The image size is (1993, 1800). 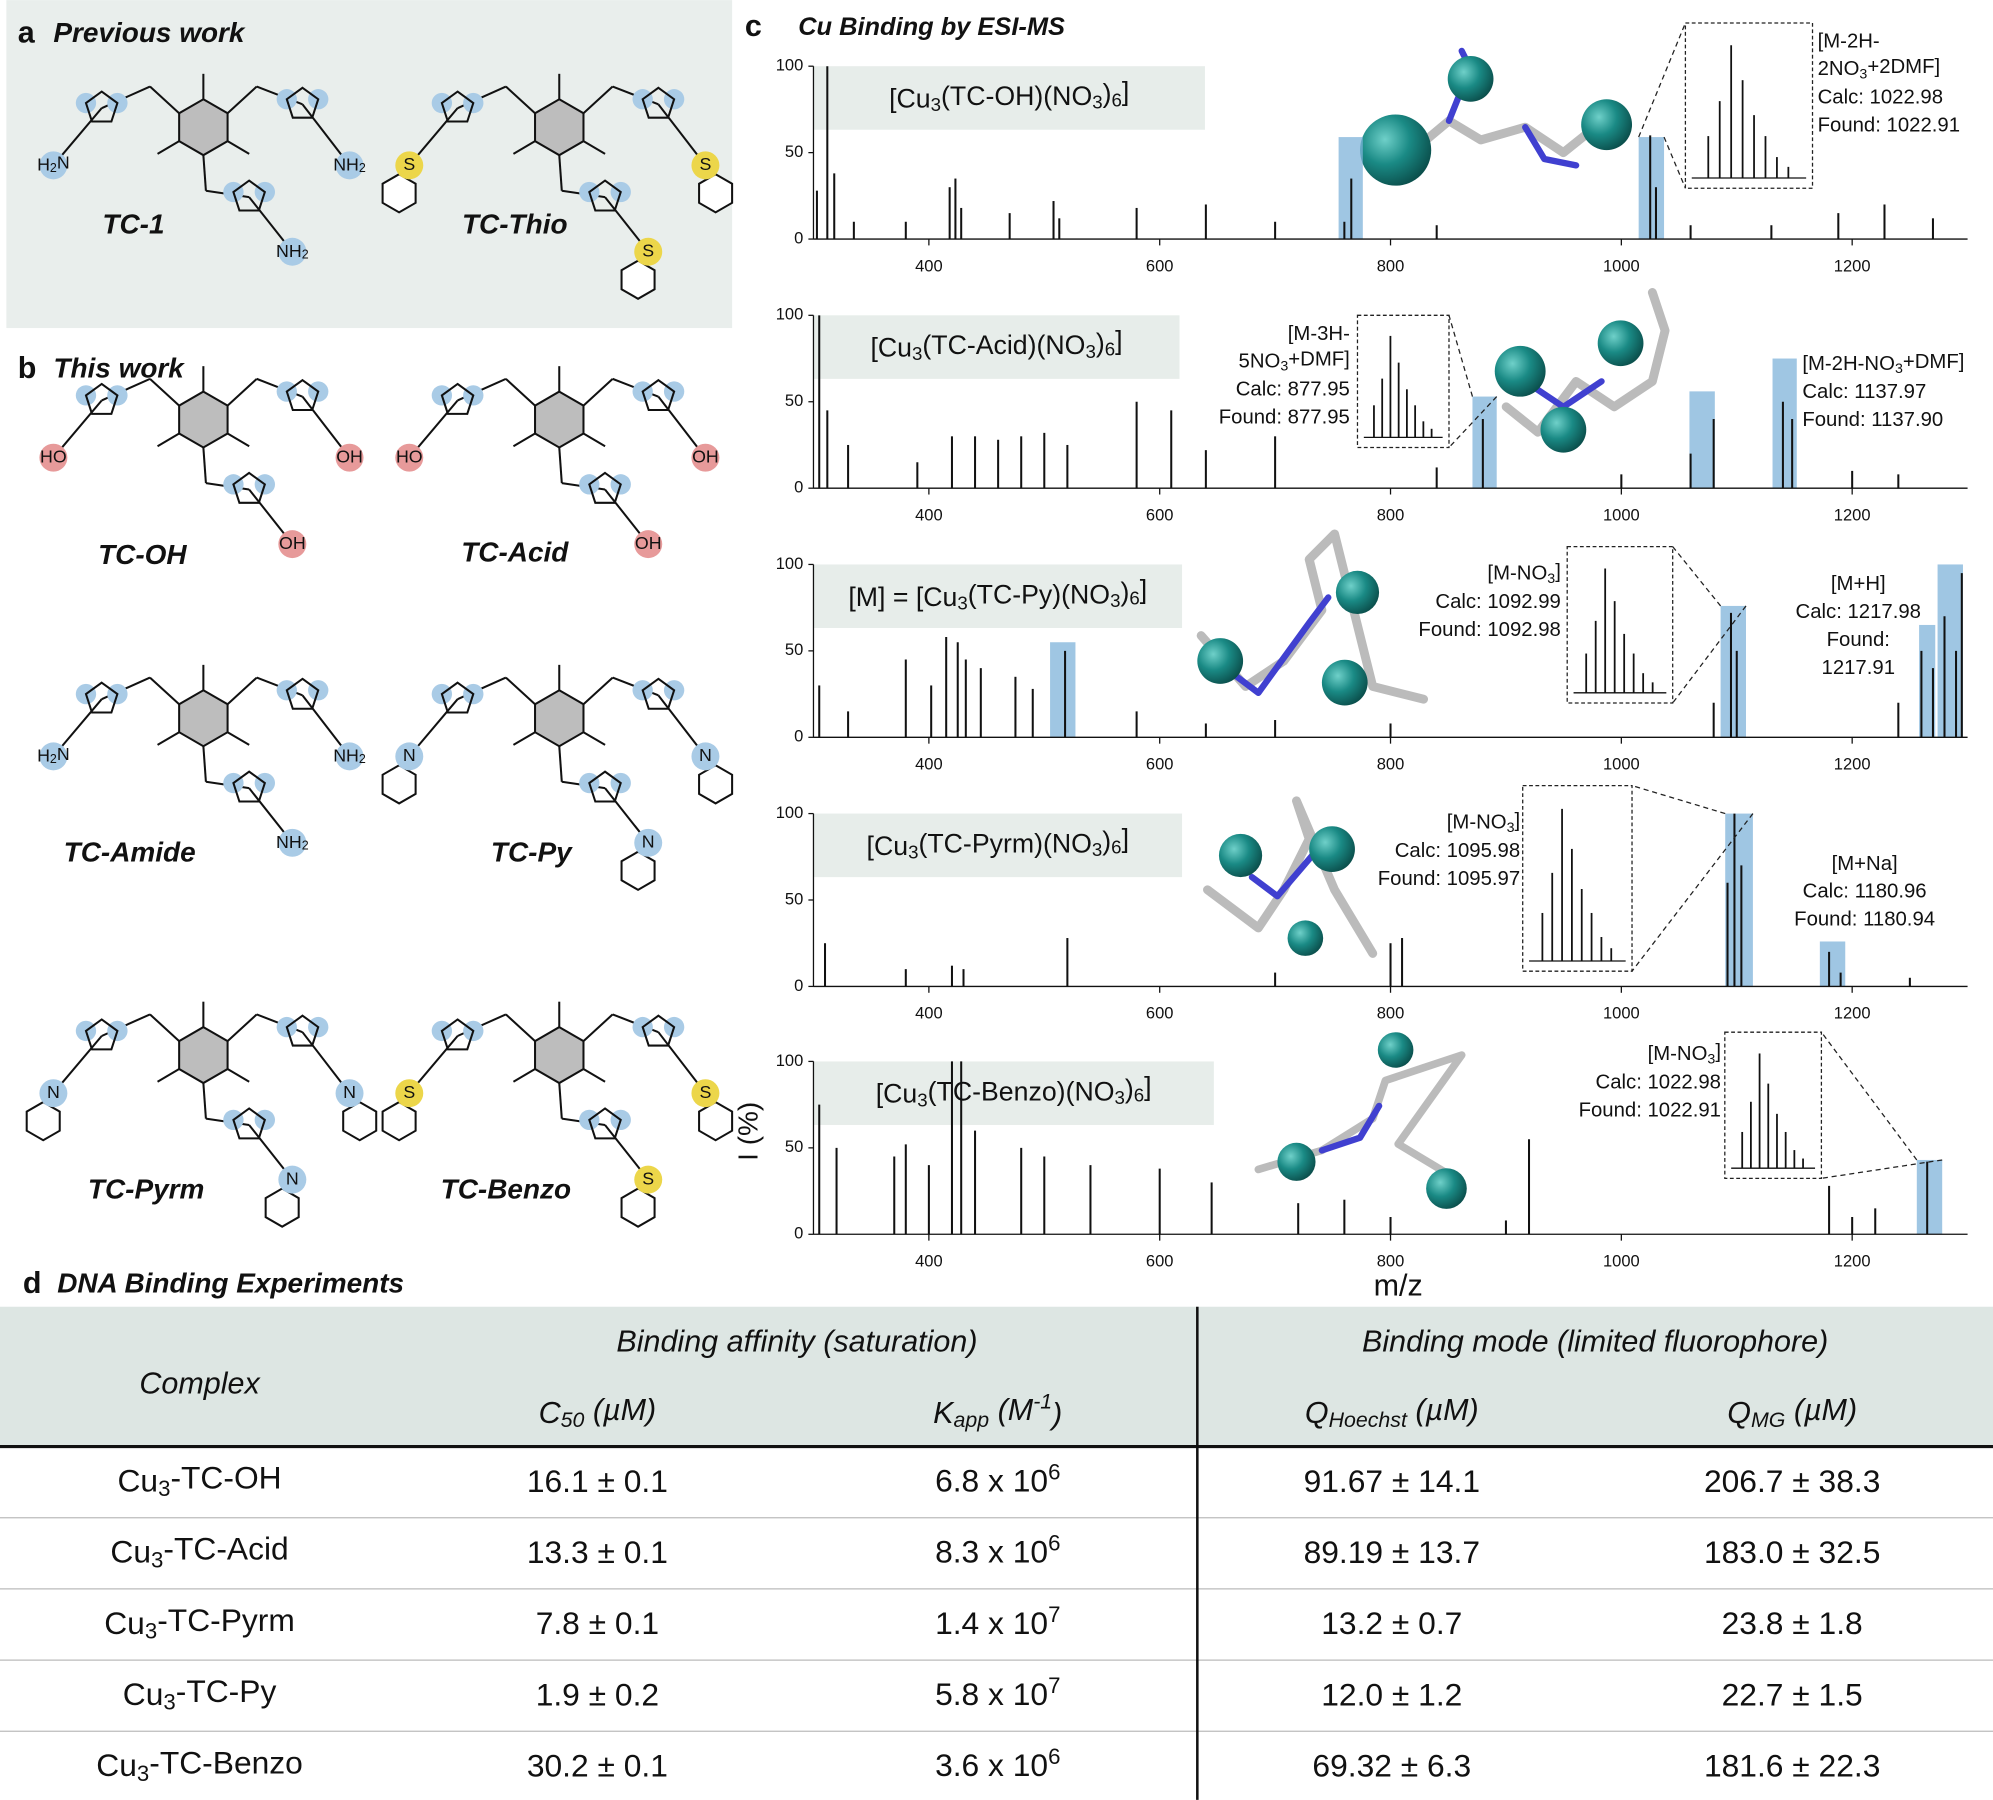 What do you see at coordinates (1392, 1552) in the screenshot?
I see `table-cell: 89.19 ± 13.7` at bounding box center [1392, 1552].